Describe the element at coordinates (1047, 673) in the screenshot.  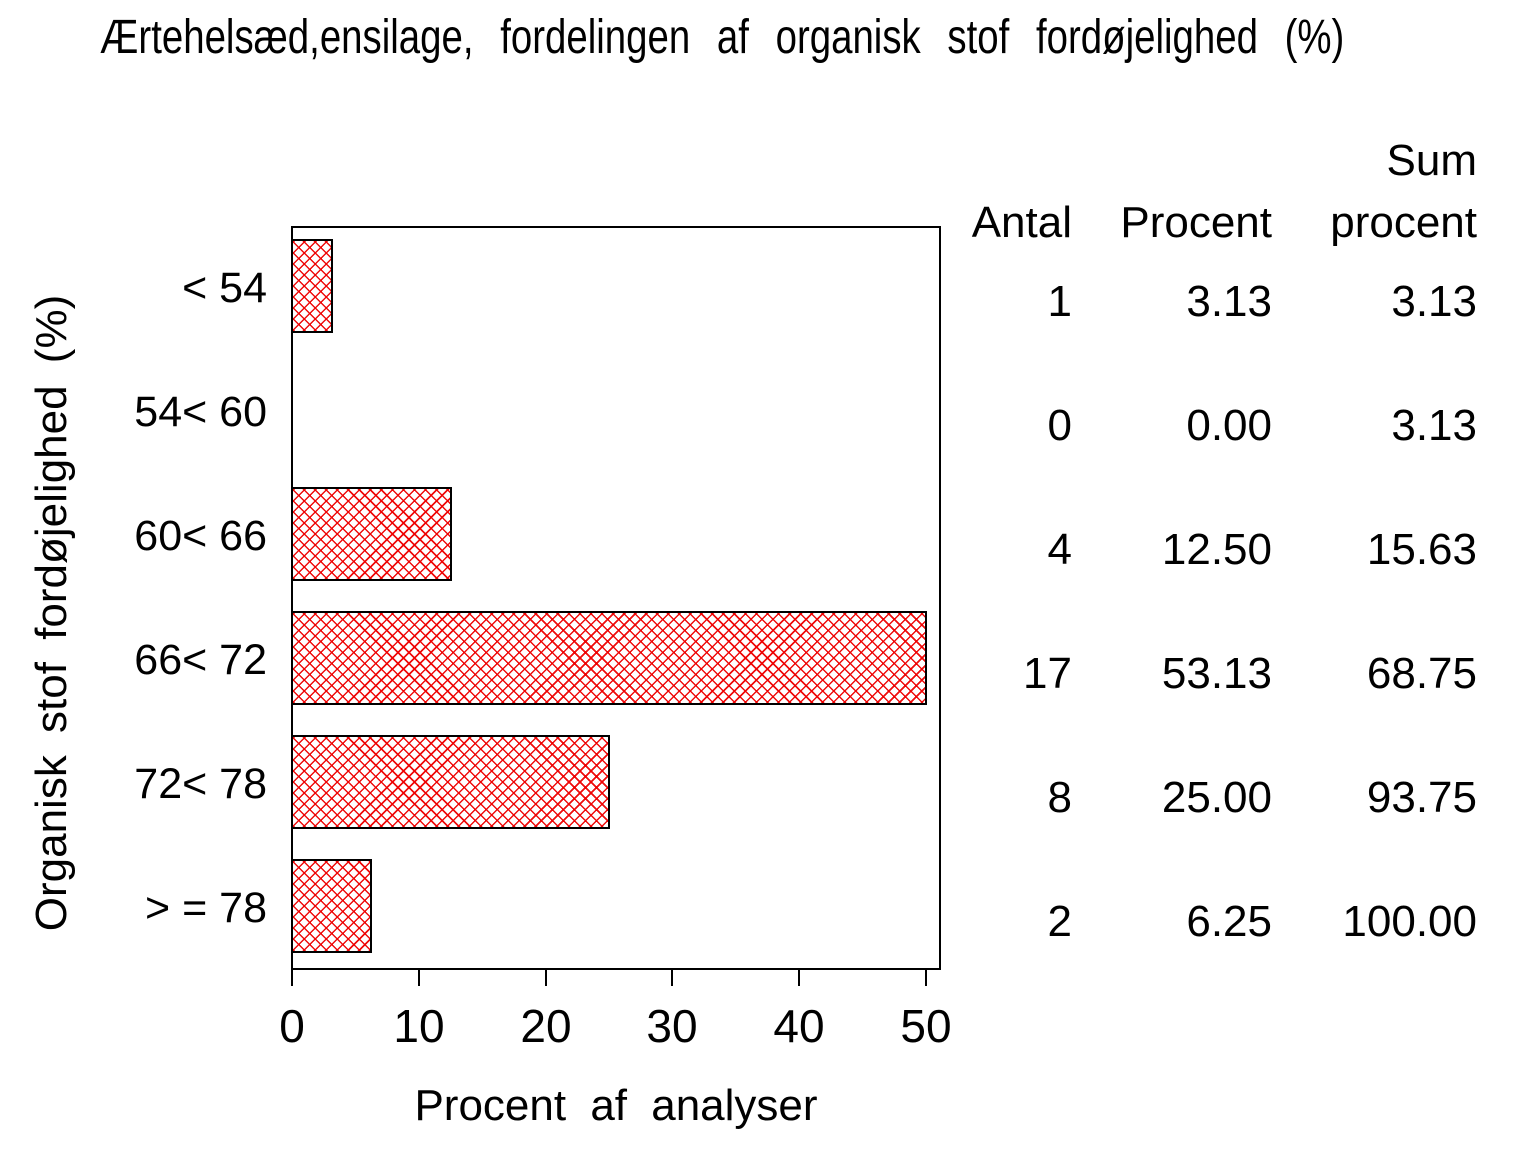
I see `antal-value: 17` at that location.